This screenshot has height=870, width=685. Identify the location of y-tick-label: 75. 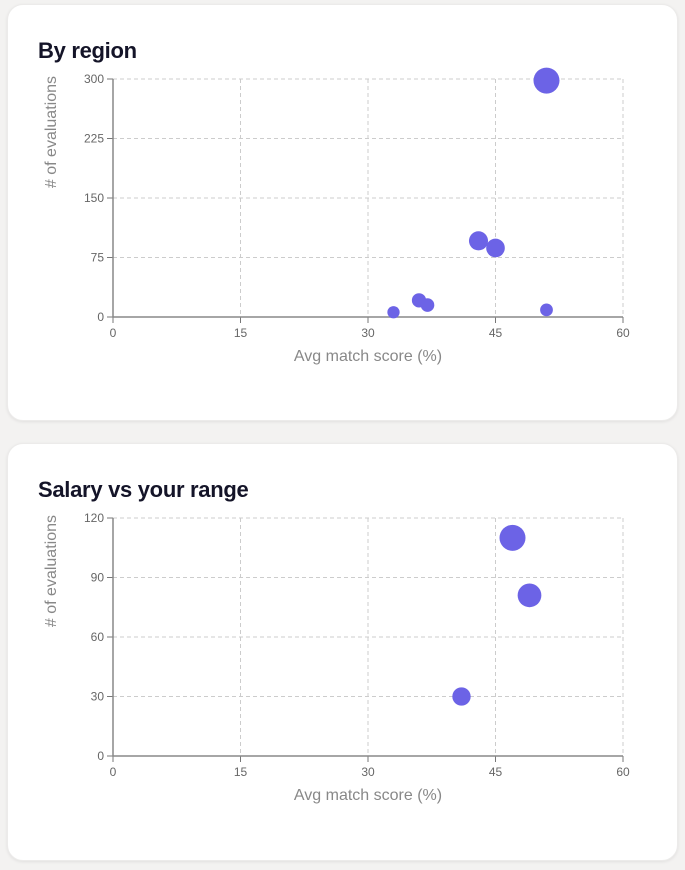
(98, 258).